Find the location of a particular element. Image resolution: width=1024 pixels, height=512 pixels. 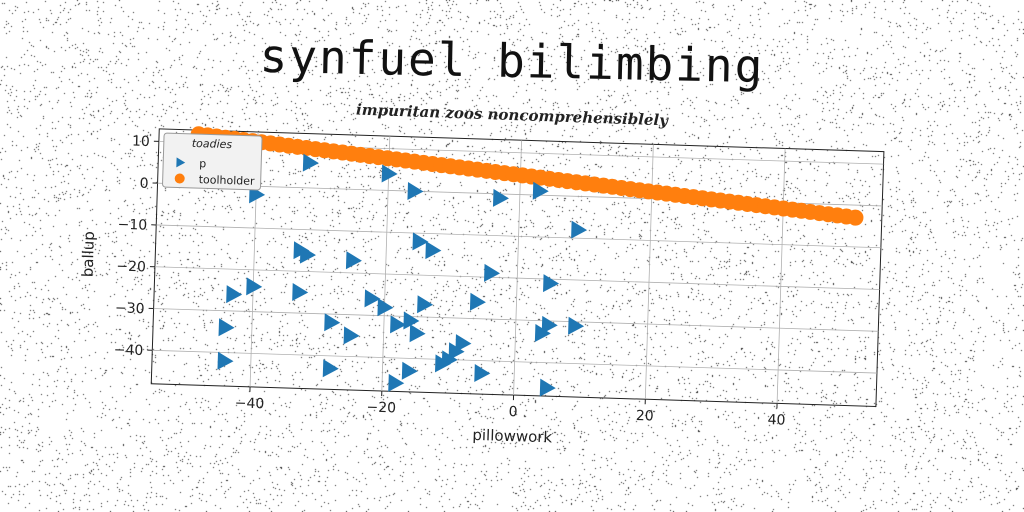

y-tick-label: −10 is located at coordinates (132, 225).